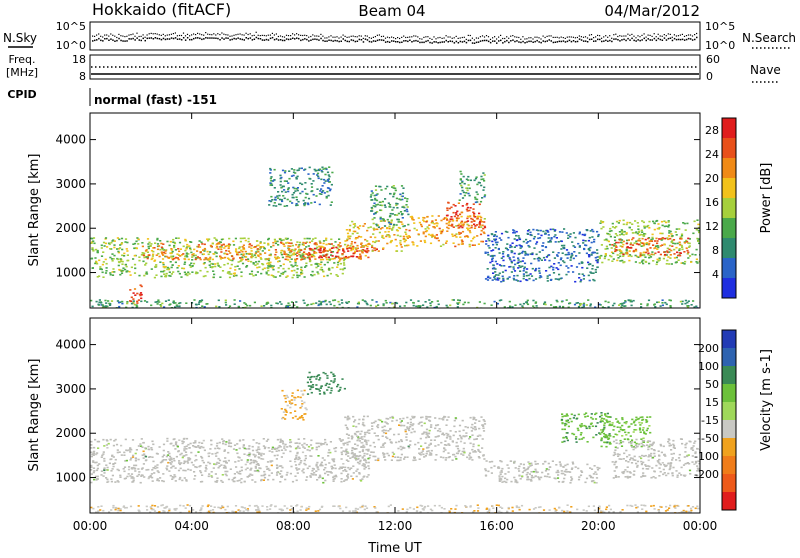 The height and width of the screenshot is (558, 800). What do you see at coordinates (712, 154) in the screenshot?
I see `colorbar-tick-label: 24` at bounding box center [712, 154].